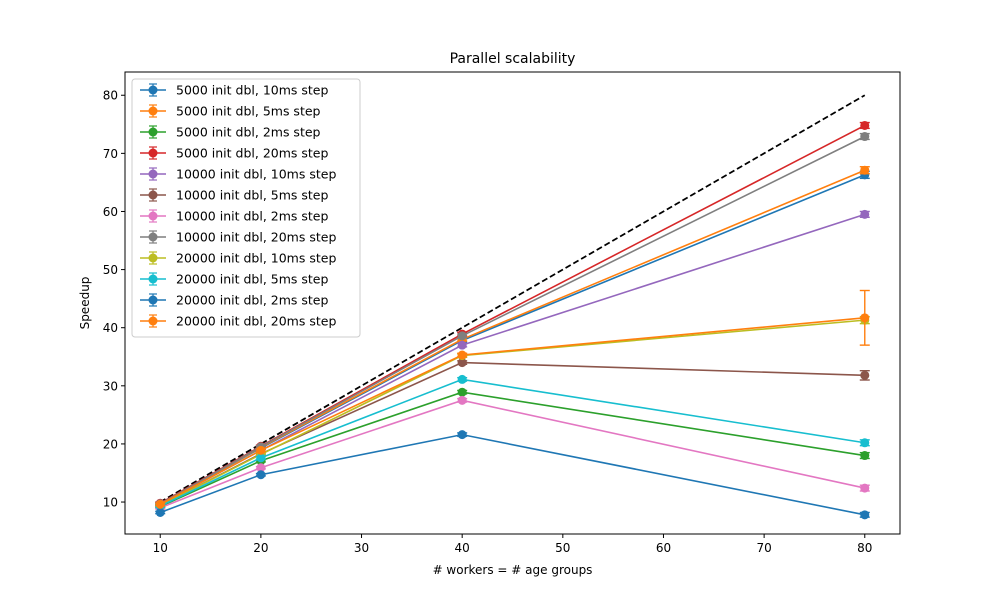 This screenshot has width=1000, height=600. What do you see at coordinates (252, 90) in the screenshot?
I see `legend-label: 5000 init dbl, 10ms step` at bounding box center [252, 90].